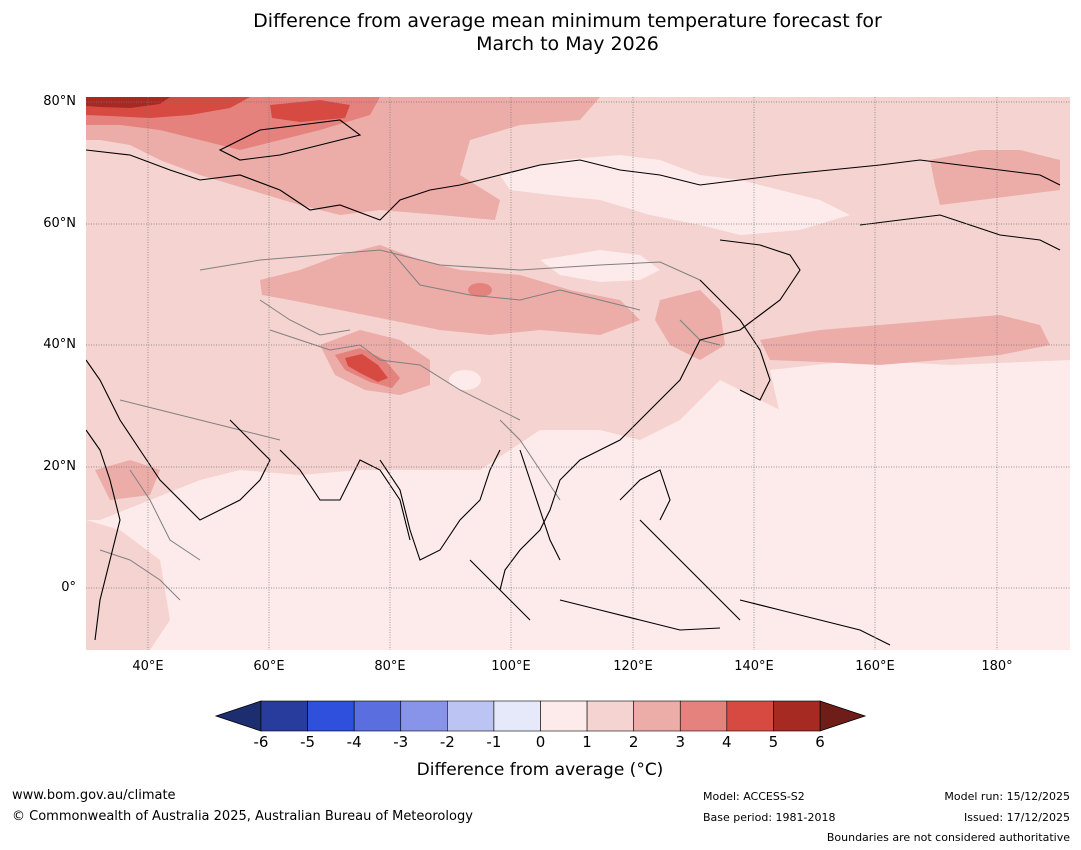  I want to click on colorbar-tick-label: 5, so click(773, 742).